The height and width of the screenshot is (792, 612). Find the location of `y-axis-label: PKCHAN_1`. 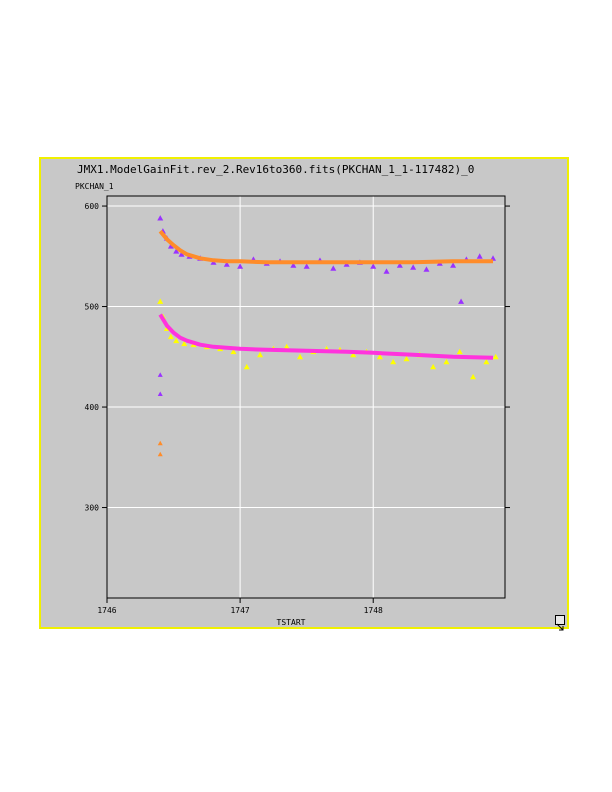

y-axis-label: PKCHAN_1 is located at coordinates (94, 186).